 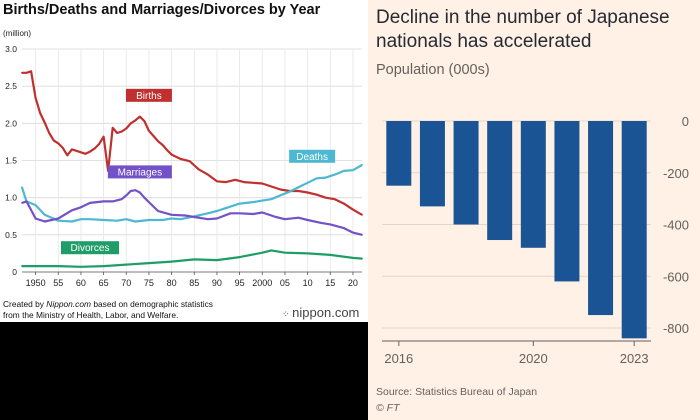 I want to click on left-x-tick-label: 85, so click(x=194, y=283).